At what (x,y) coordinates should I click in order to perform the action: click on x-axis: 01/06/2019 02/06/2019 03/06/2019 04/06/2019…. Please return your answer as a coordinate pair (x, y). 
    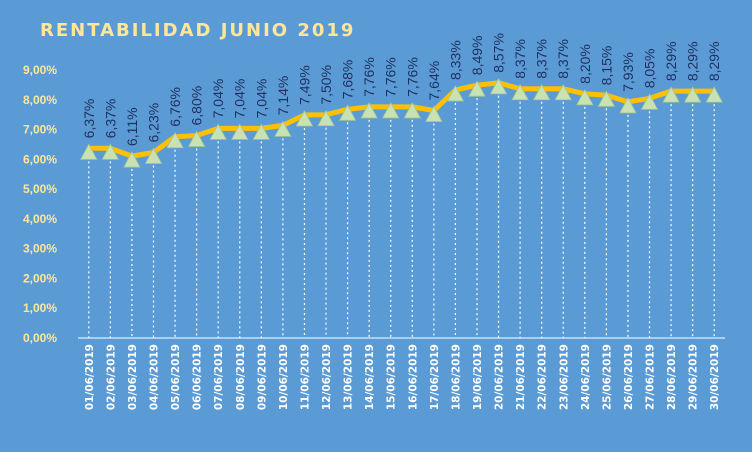
    Looking at the image, I should click on (401, 373).